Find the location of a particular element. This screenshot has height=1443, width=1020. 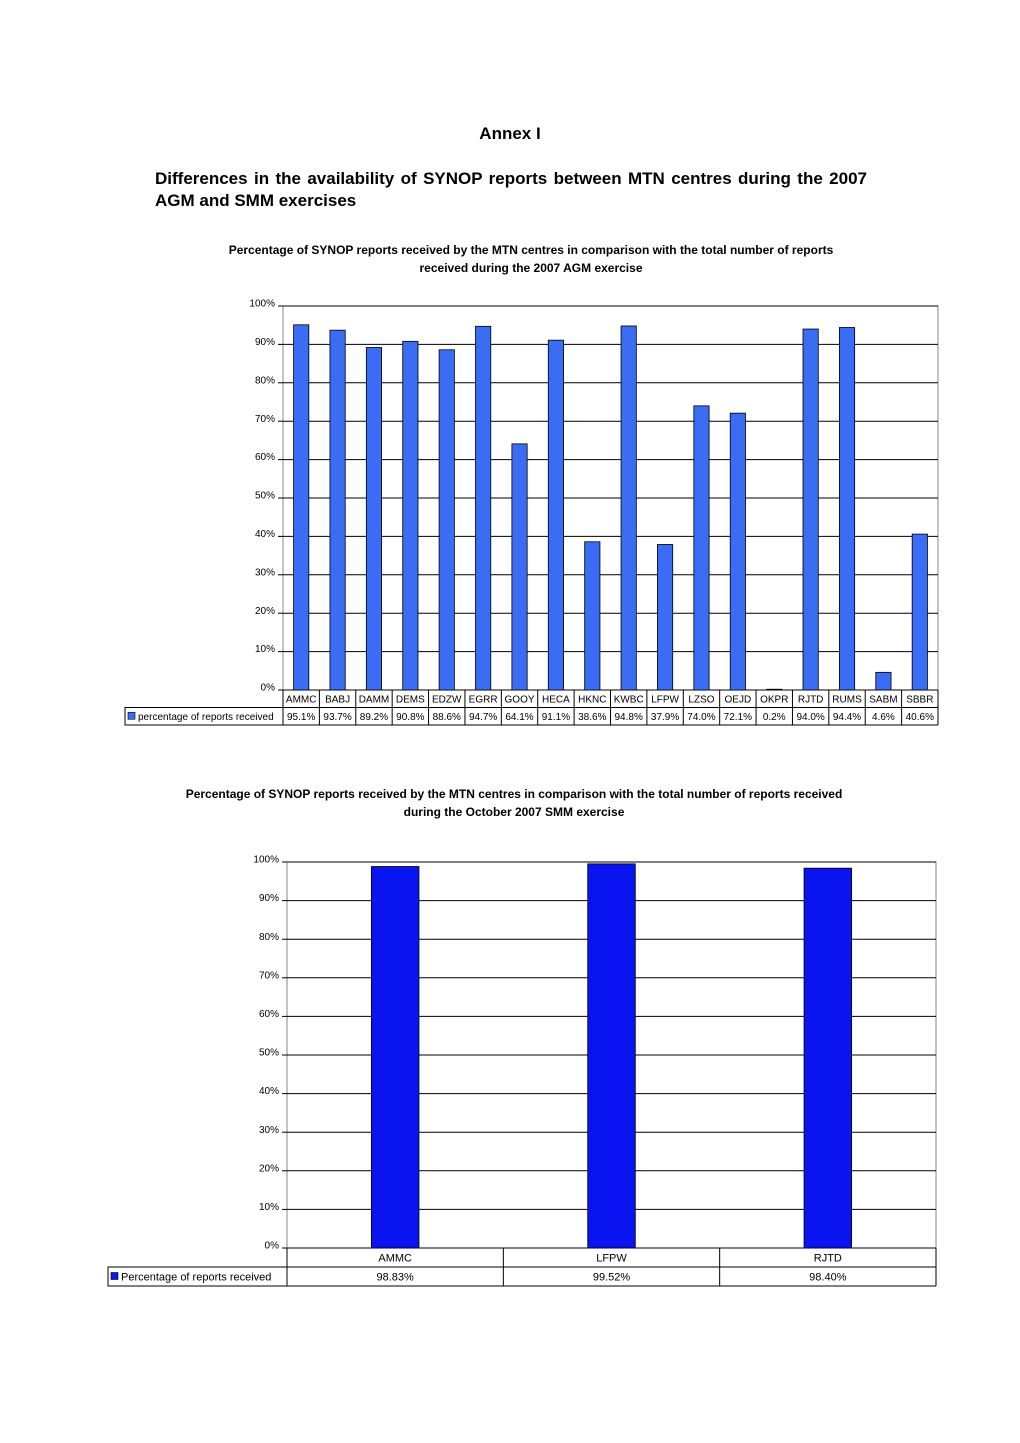

value-label: 95.1% is located at coordinates (301, 717).